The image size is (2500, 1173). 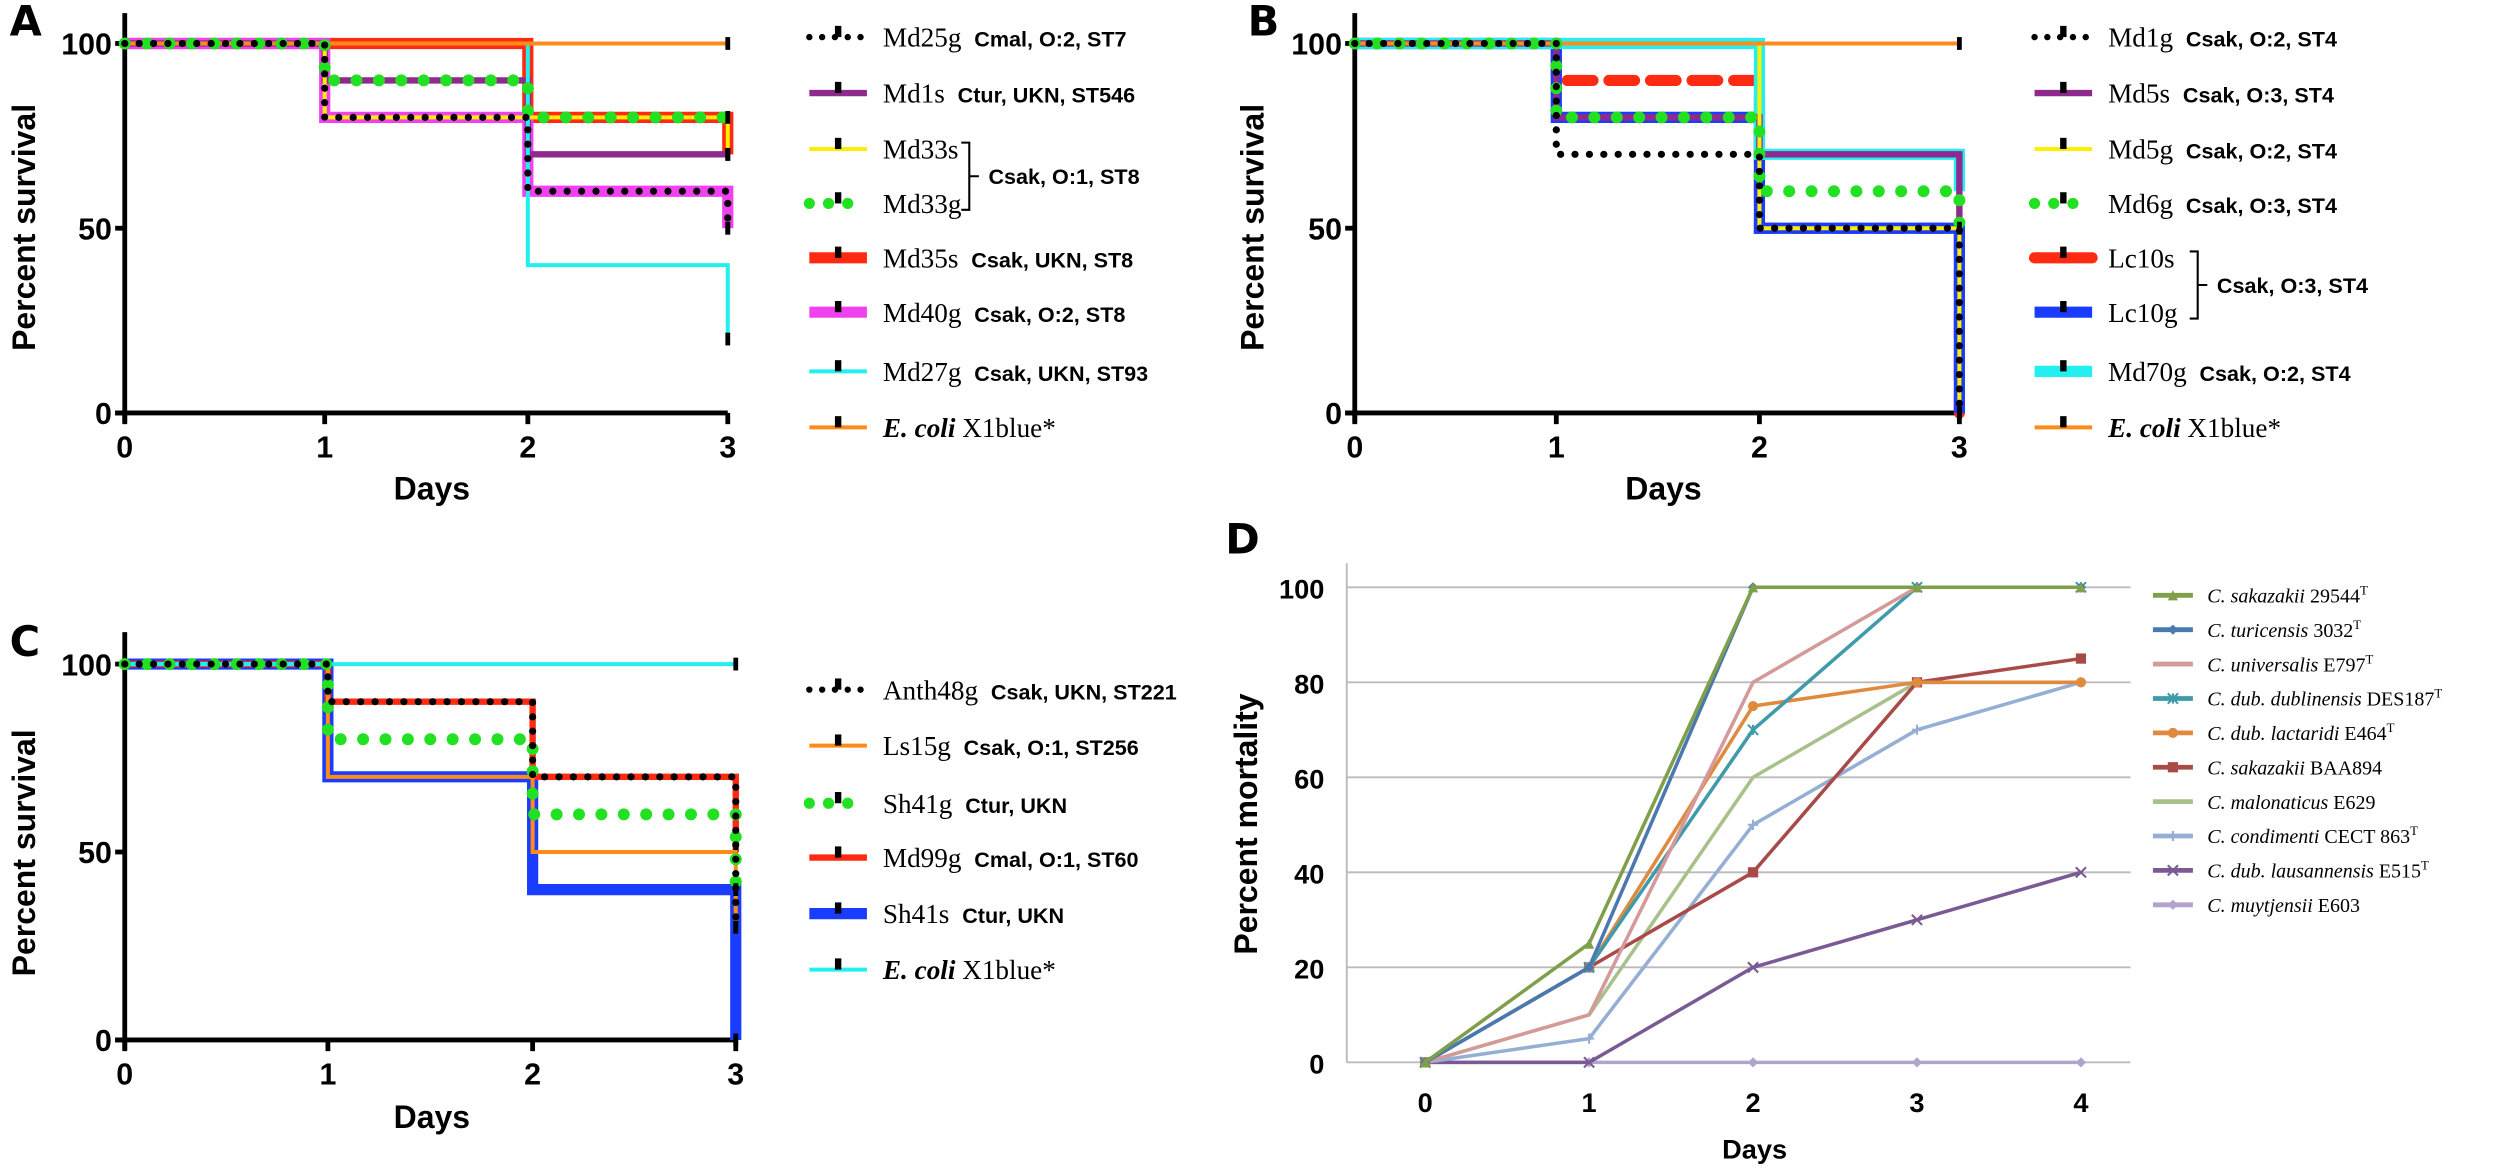 I want to click on legend-label: Md33s, so click(x=921, y=150).